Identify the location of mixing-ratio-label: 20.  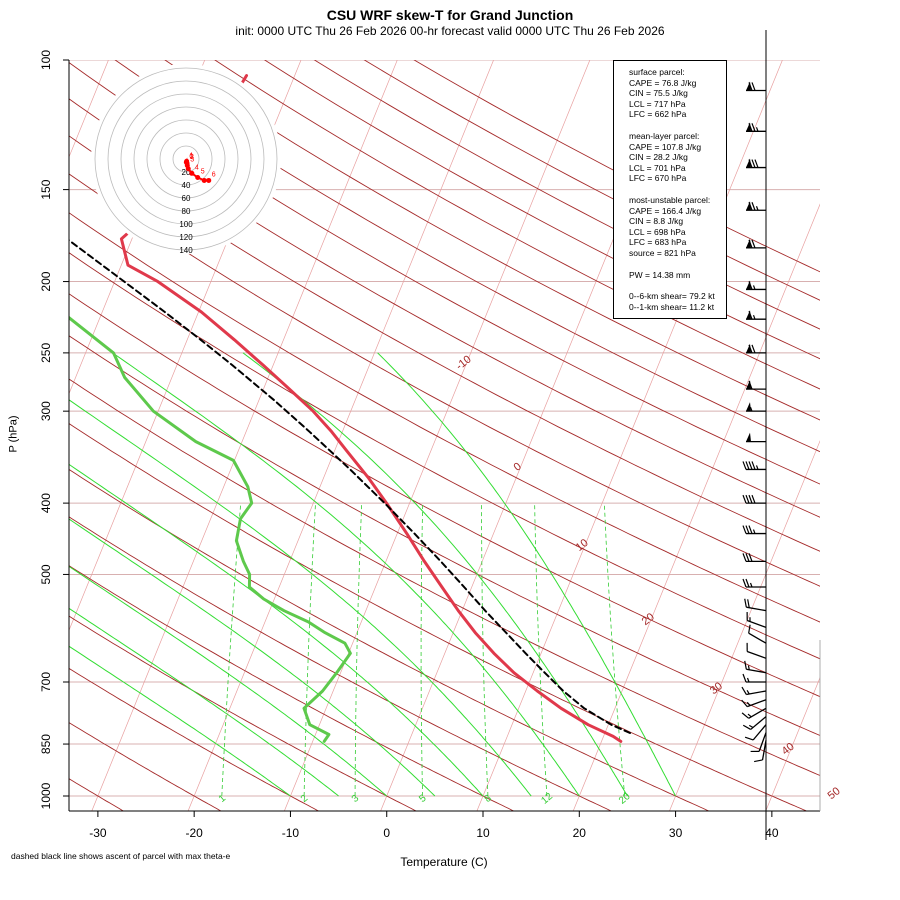
(625, 799).